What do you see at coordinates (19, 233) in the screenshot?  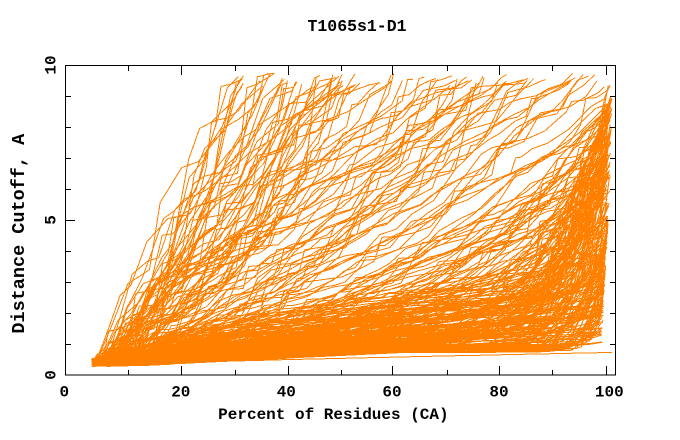 I see `svg-text: Distance Cutoff, A` at bounding box center [19, 233].